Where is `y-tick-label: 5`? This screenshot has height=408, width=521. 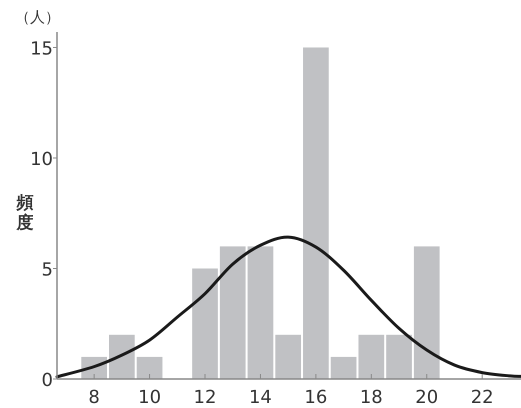
y-tick-label: 5 is located at coordinates (47, 269).